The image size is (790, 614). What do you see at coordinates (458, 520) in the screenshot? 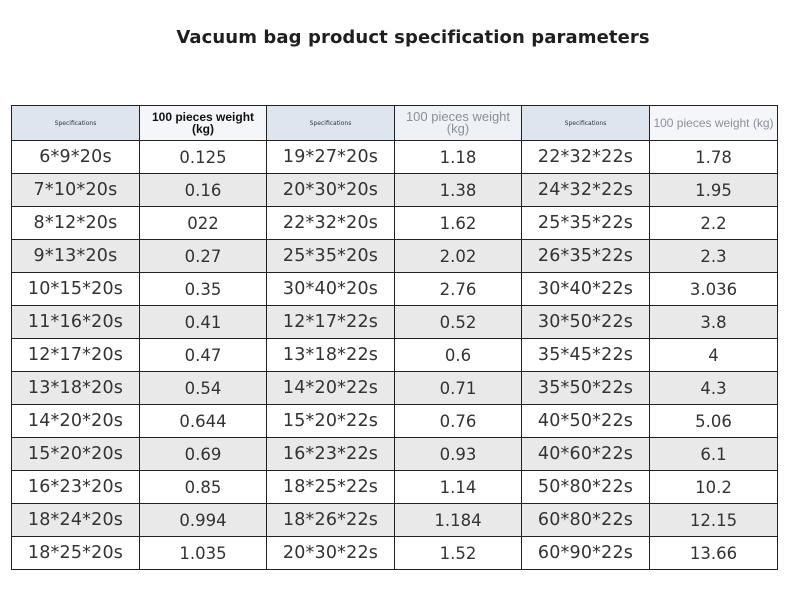
I see `weight-cell: 1.184` at bounding box center [458, 520].